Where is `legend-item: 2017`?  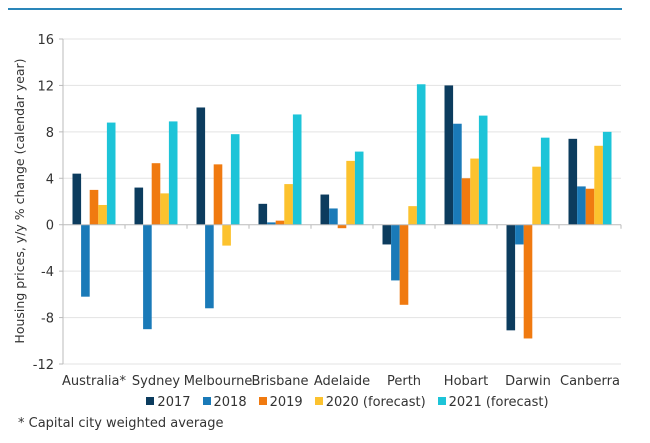
legend-item: 2017 is located at coordinates (168, 402).